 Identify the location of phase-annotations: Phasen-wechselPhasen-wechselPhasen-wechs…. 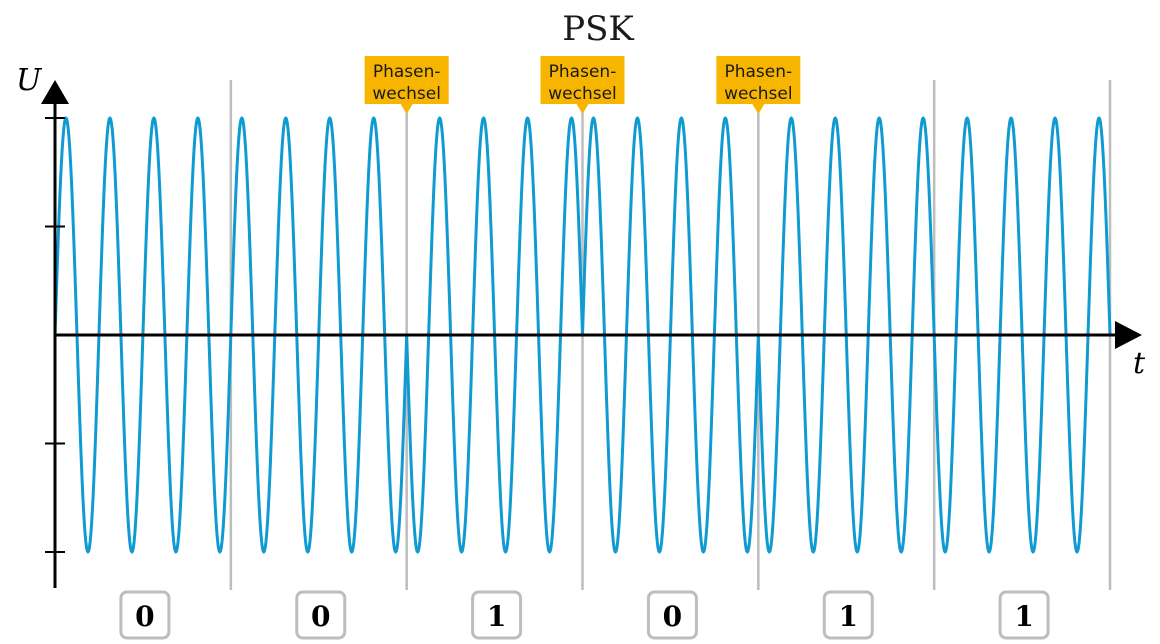
(582, 85).